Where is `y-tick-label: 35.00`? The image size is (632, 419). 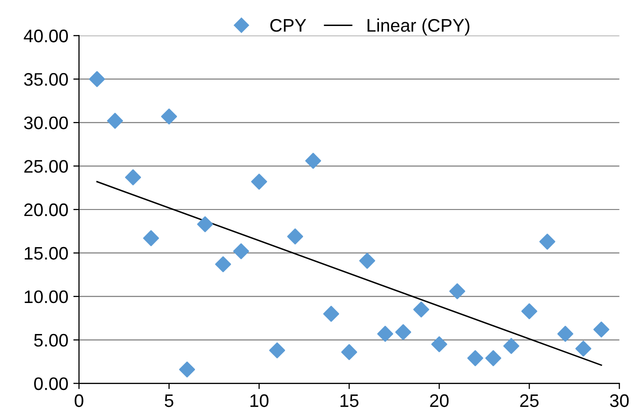 y-tick-label: 35.00 is located at coordinates (46, 79).